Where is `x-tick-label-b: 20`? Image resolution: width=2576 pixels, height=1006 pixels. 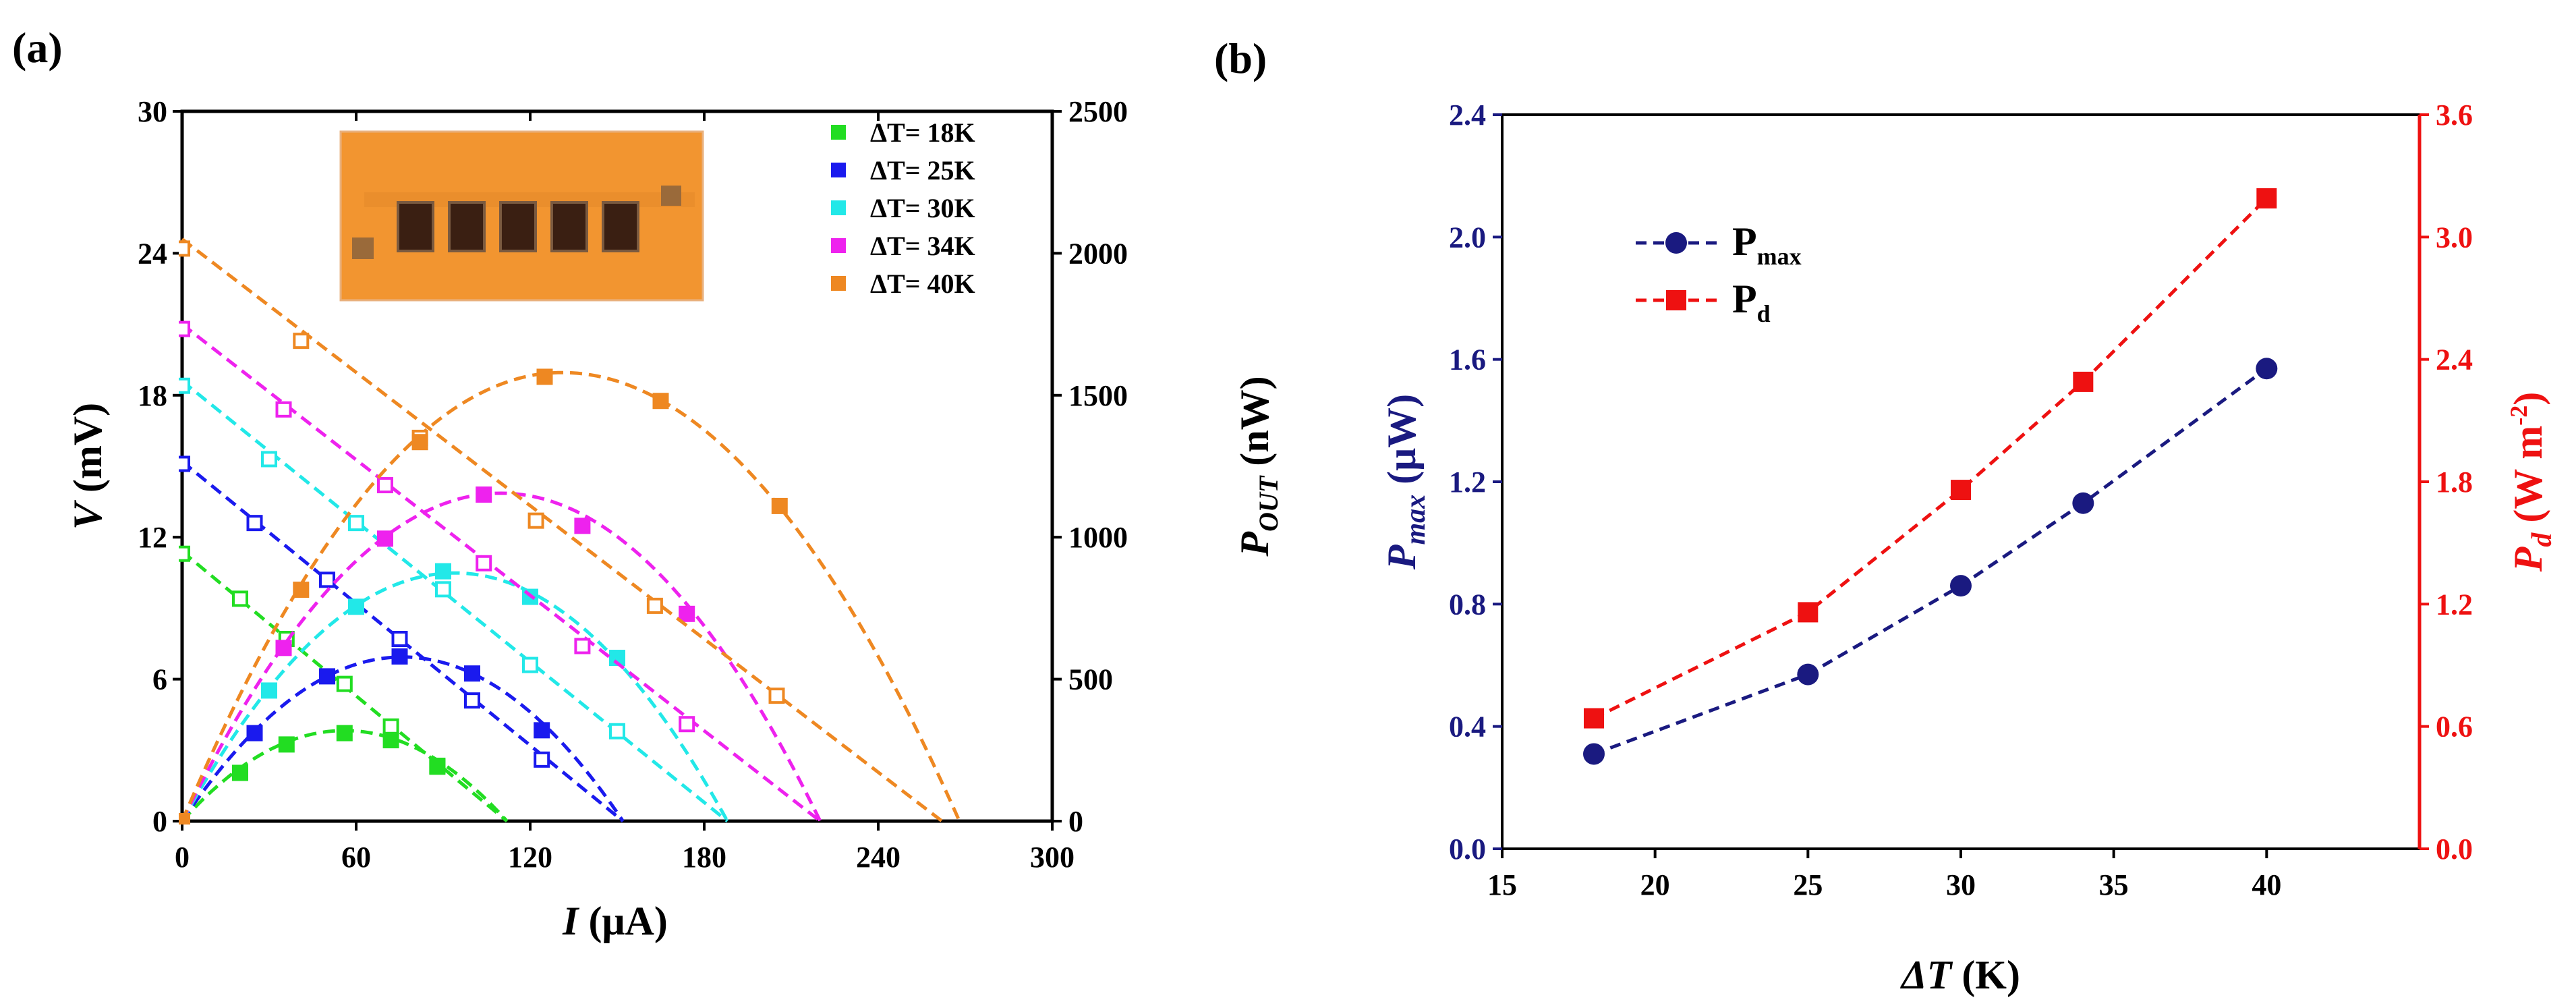 x-tick-label-b: 20 is located at coordinates (1655, 884).